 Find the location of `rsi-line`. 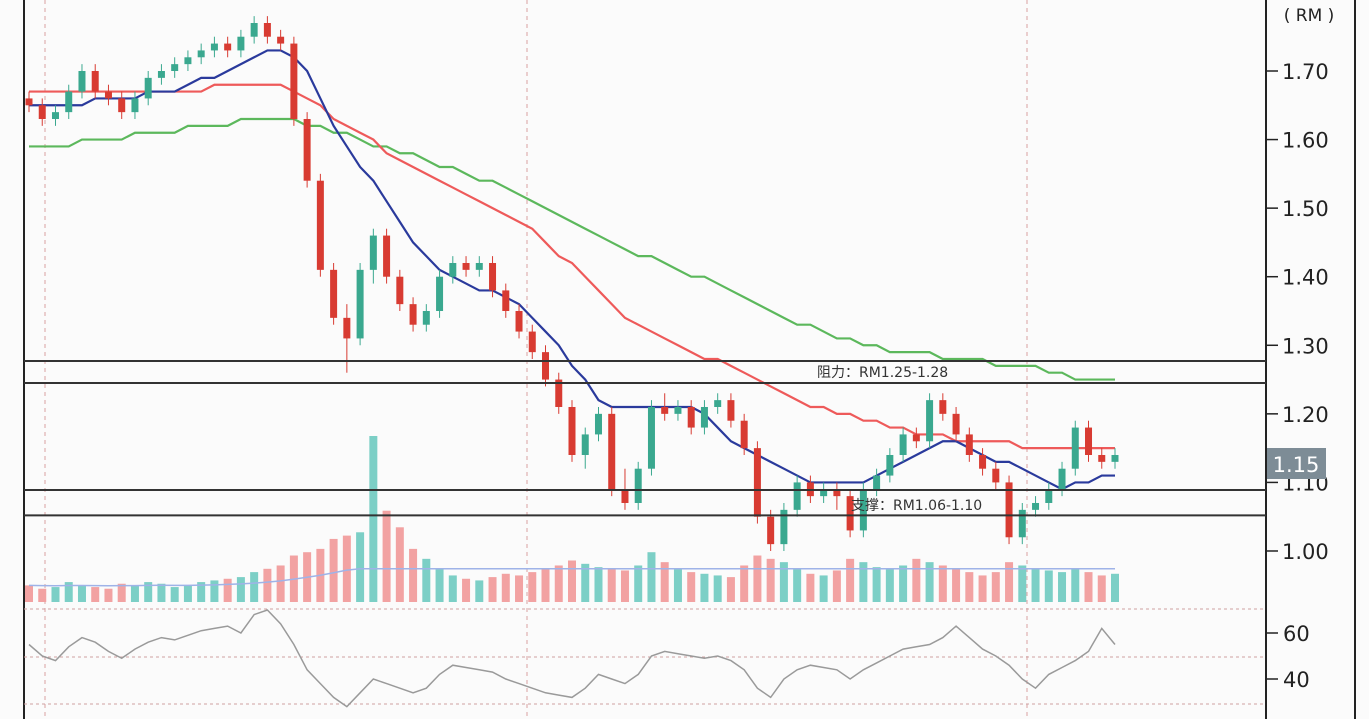

rsi-line is located at coordinates (572, 658).